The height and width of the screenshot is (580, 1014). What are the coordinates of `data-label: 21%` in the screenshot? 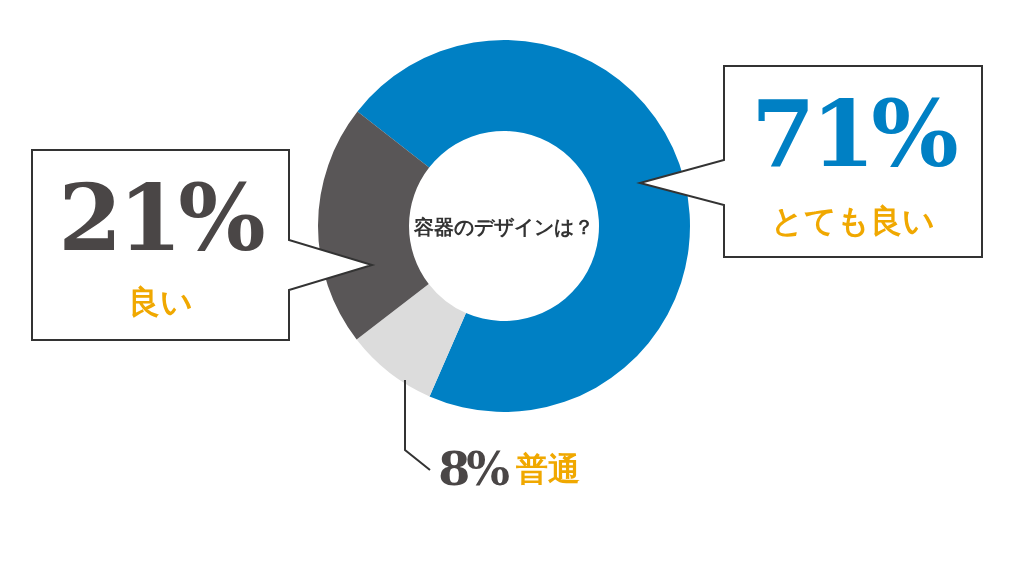 It's located at (160, 218).